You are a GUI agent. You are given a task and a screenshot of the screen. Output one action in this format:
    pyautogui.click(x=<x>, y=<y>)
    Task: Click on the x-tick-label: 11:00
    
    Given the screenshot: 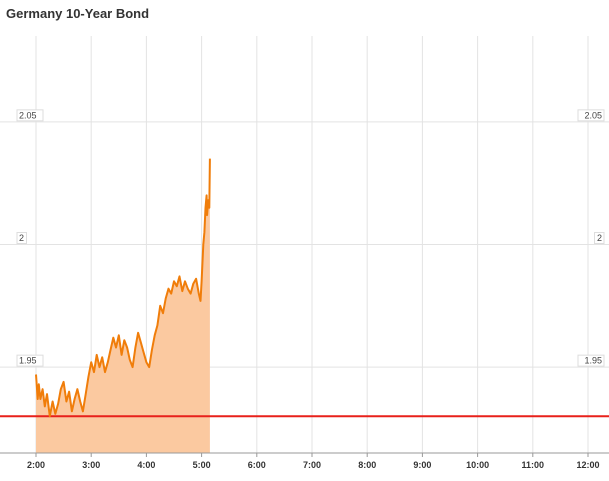 What is the action you would take?
    pyautogui.click(x=533, y=465)
    